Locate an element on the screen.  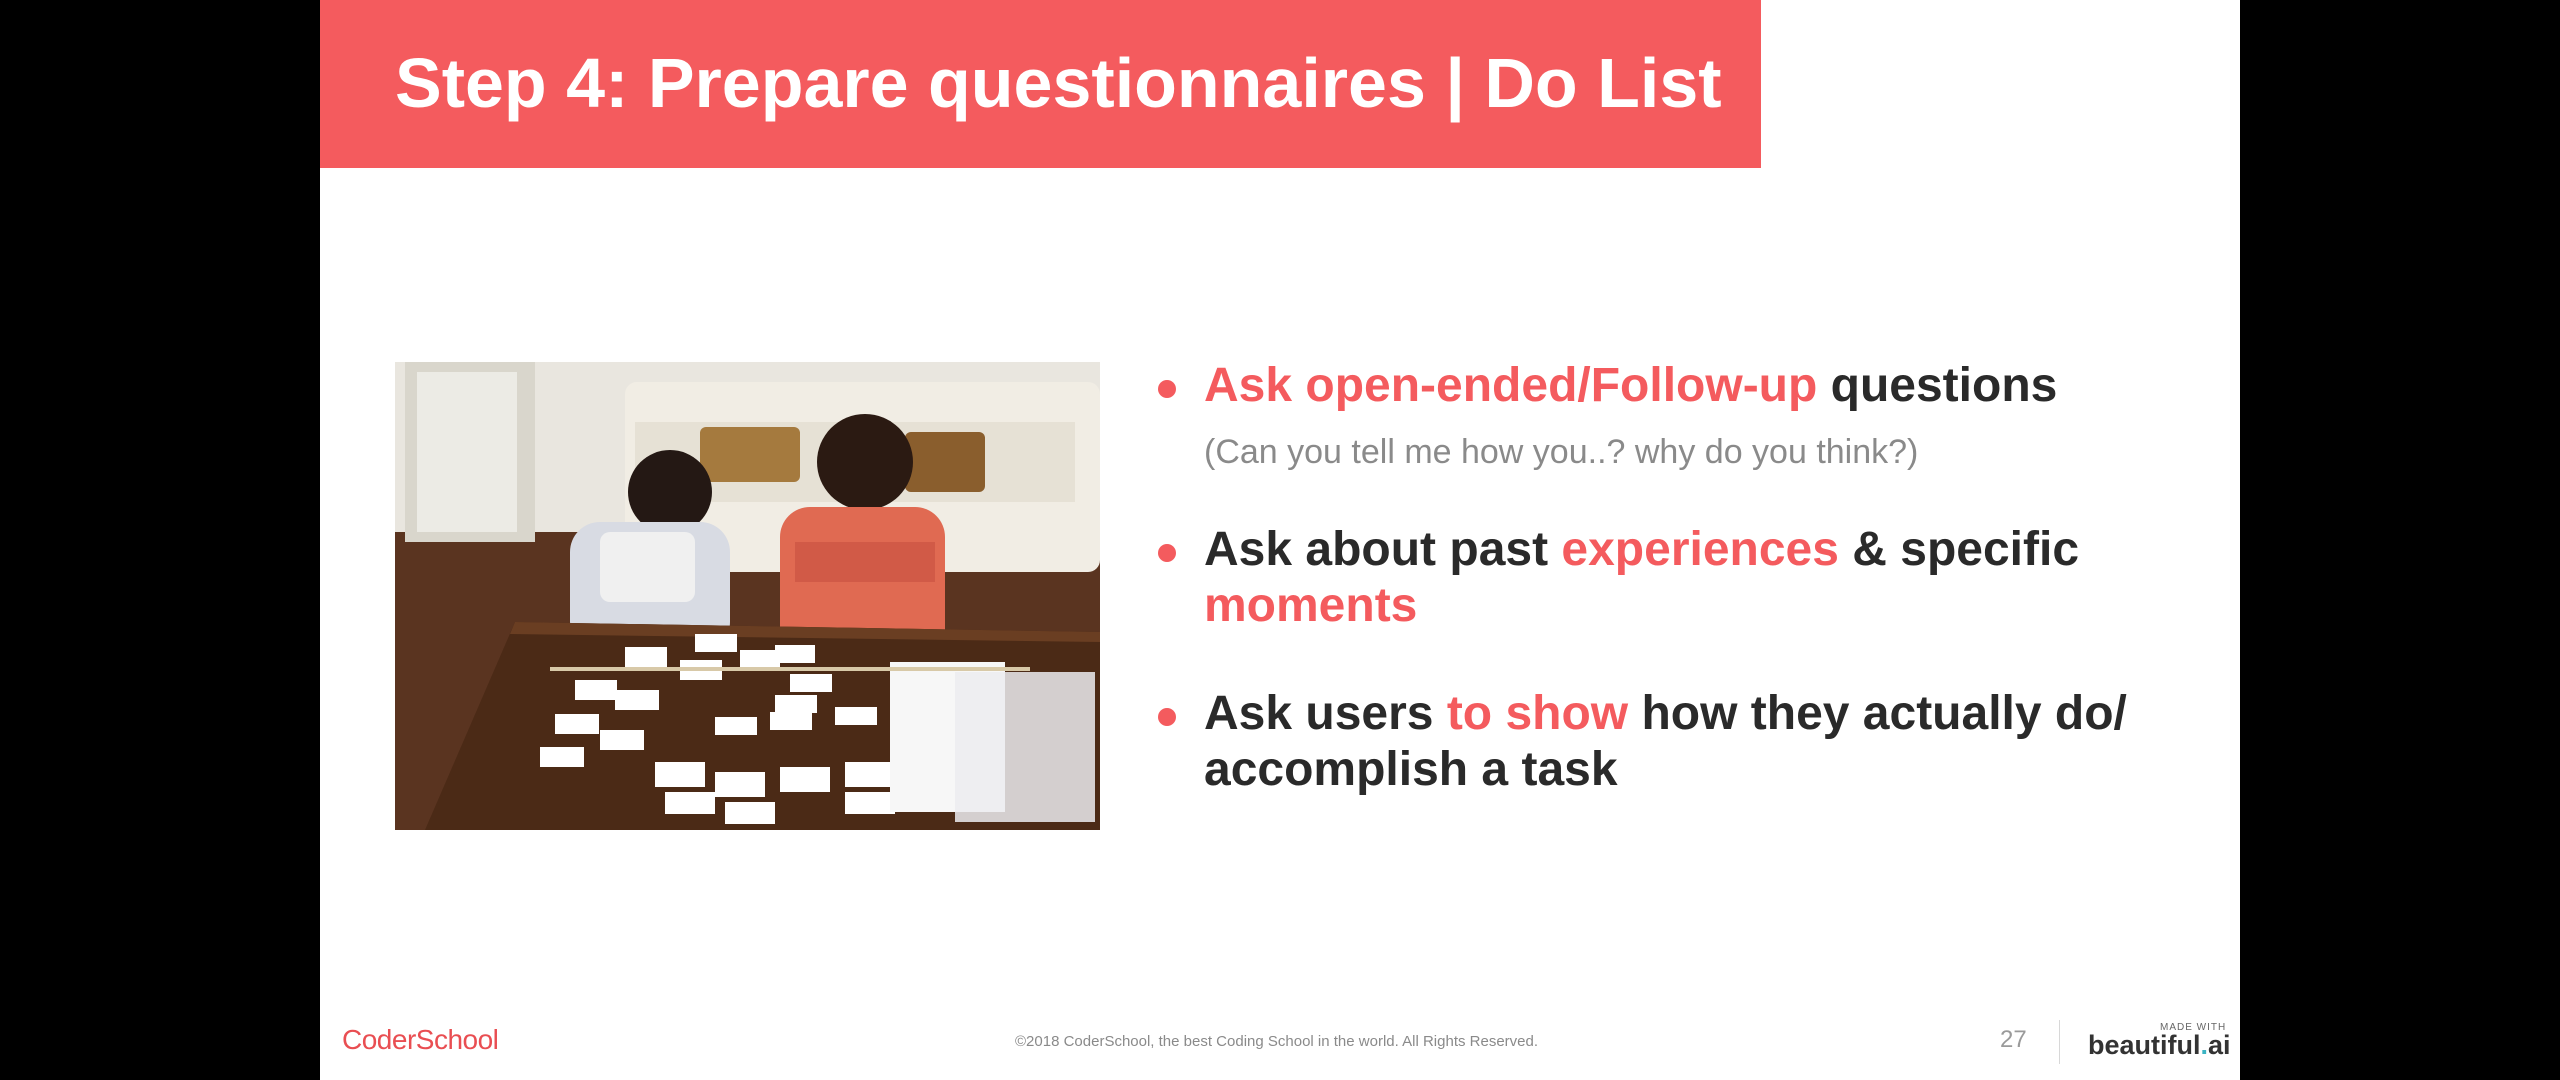
bullet-text: Ask open-ended/Follow-up questions is located at coordinates (1681, 386).